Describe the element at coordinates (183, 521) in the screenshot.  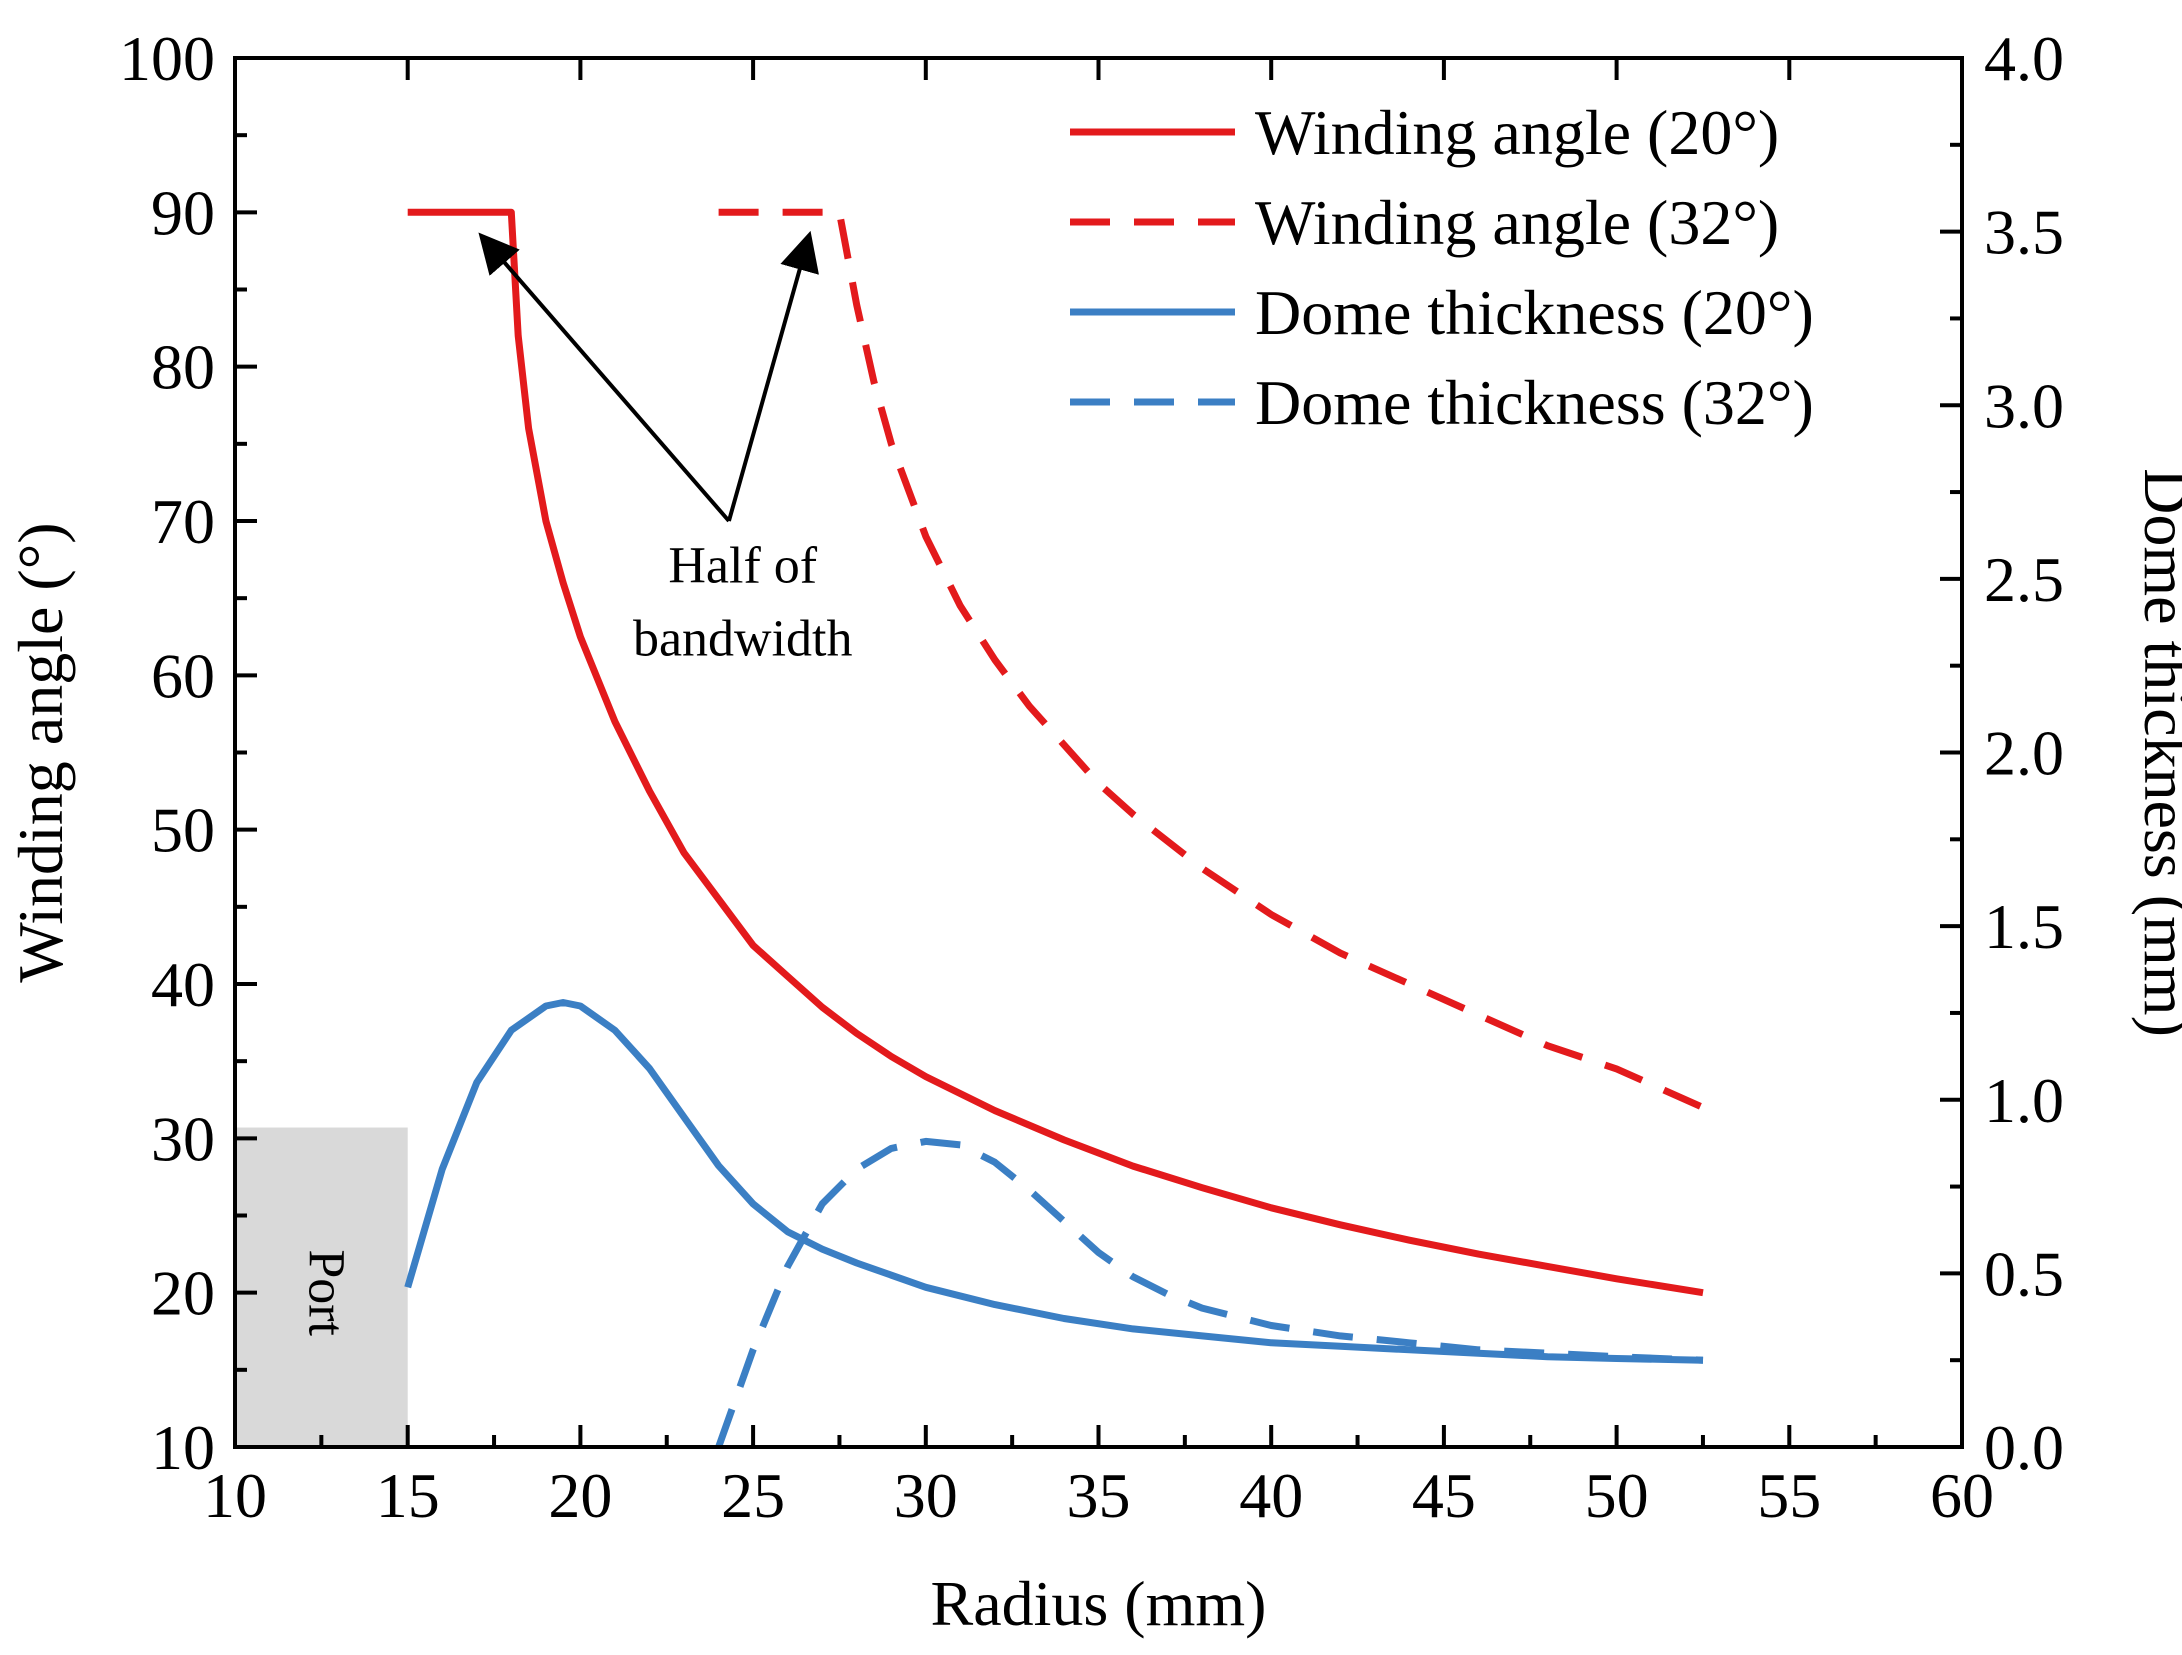
I see `y-left-tick-label: 70` at that location.